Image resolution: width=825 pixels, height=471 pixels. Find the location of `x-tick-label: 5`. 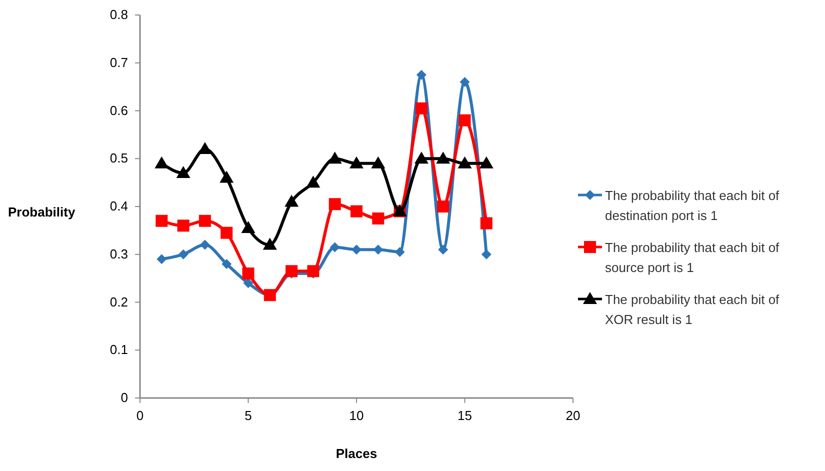

x-tick-label: 5 is located at coordinates (248, 415).